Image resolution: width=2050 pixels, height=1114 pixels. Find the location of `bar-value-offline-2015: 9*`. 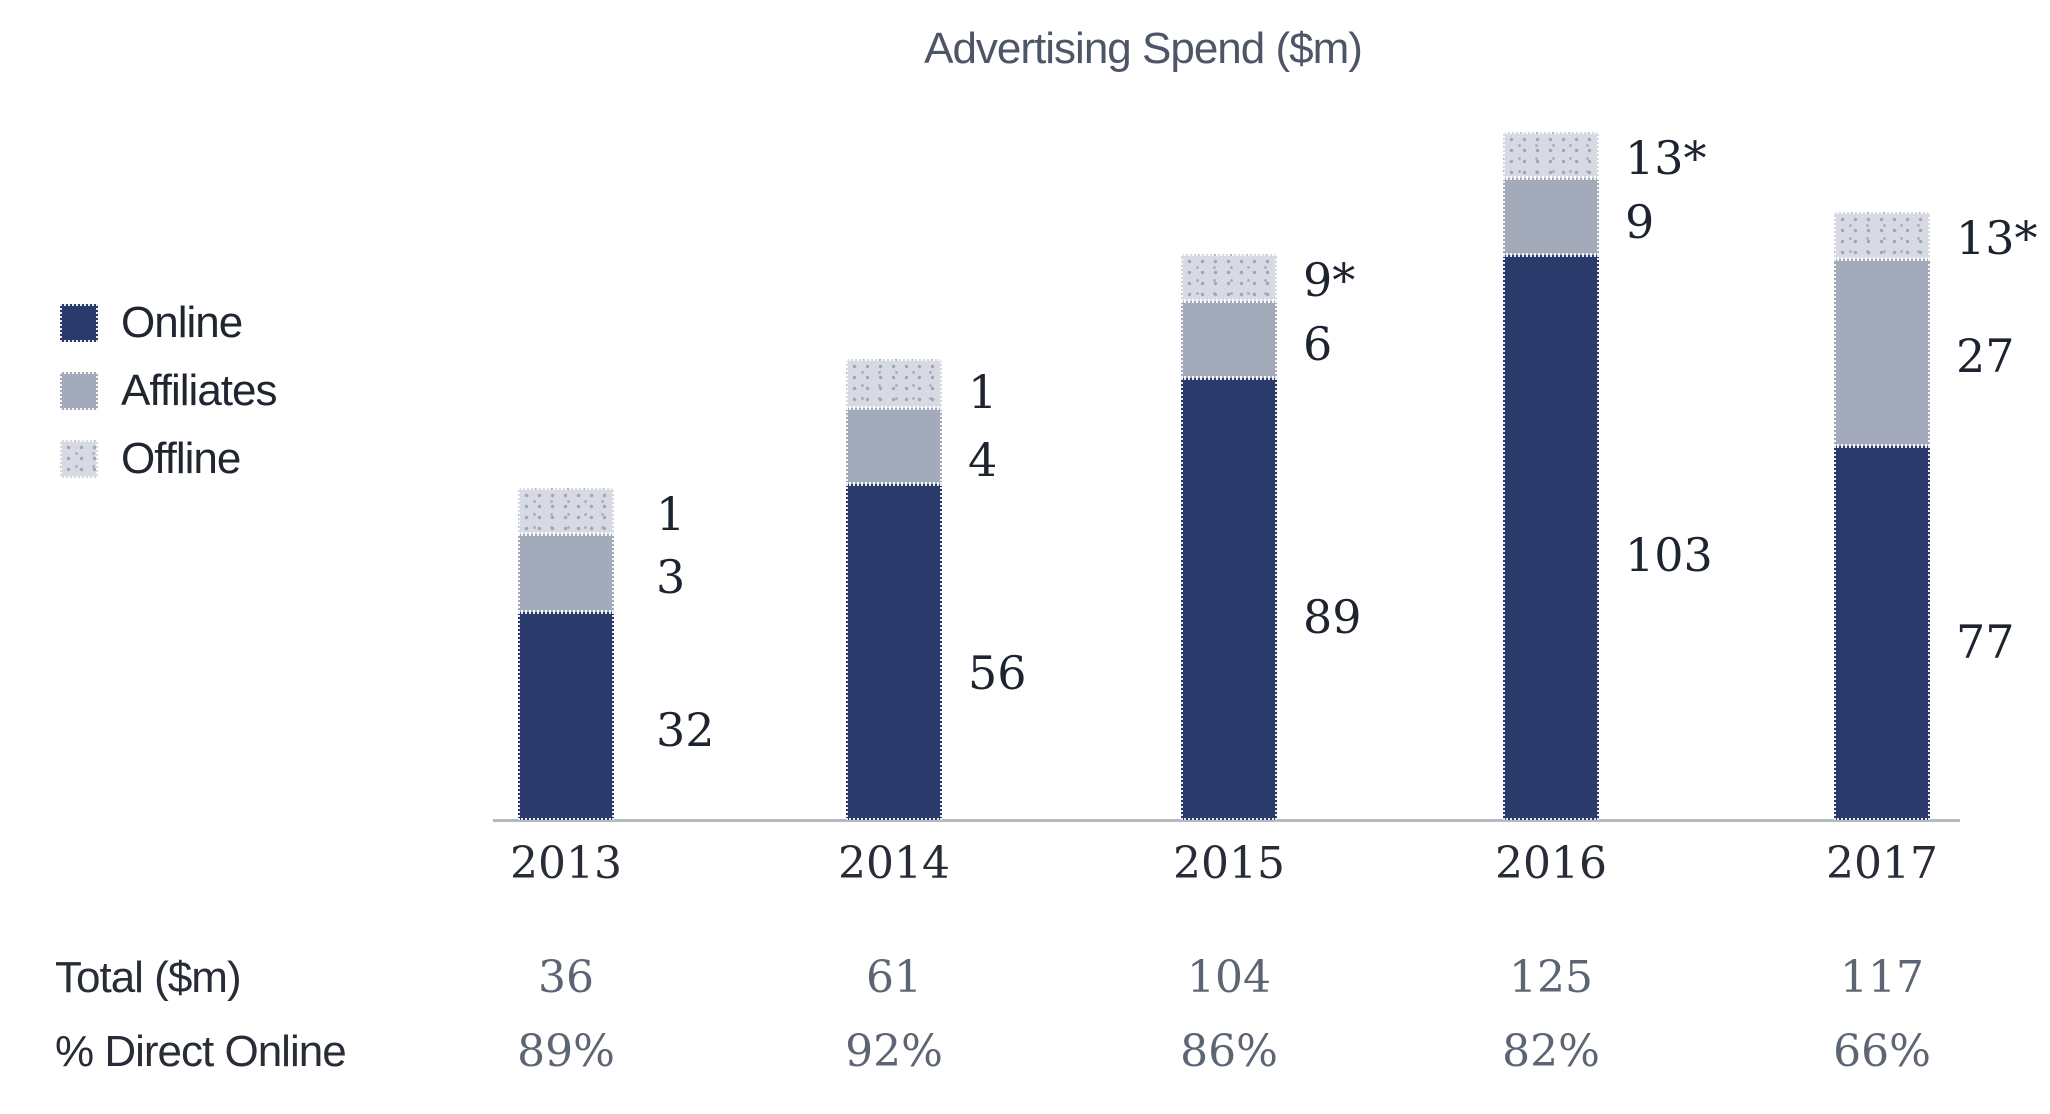

bar-value-offline-2015: 9* is located at coordinates (1329, 280).